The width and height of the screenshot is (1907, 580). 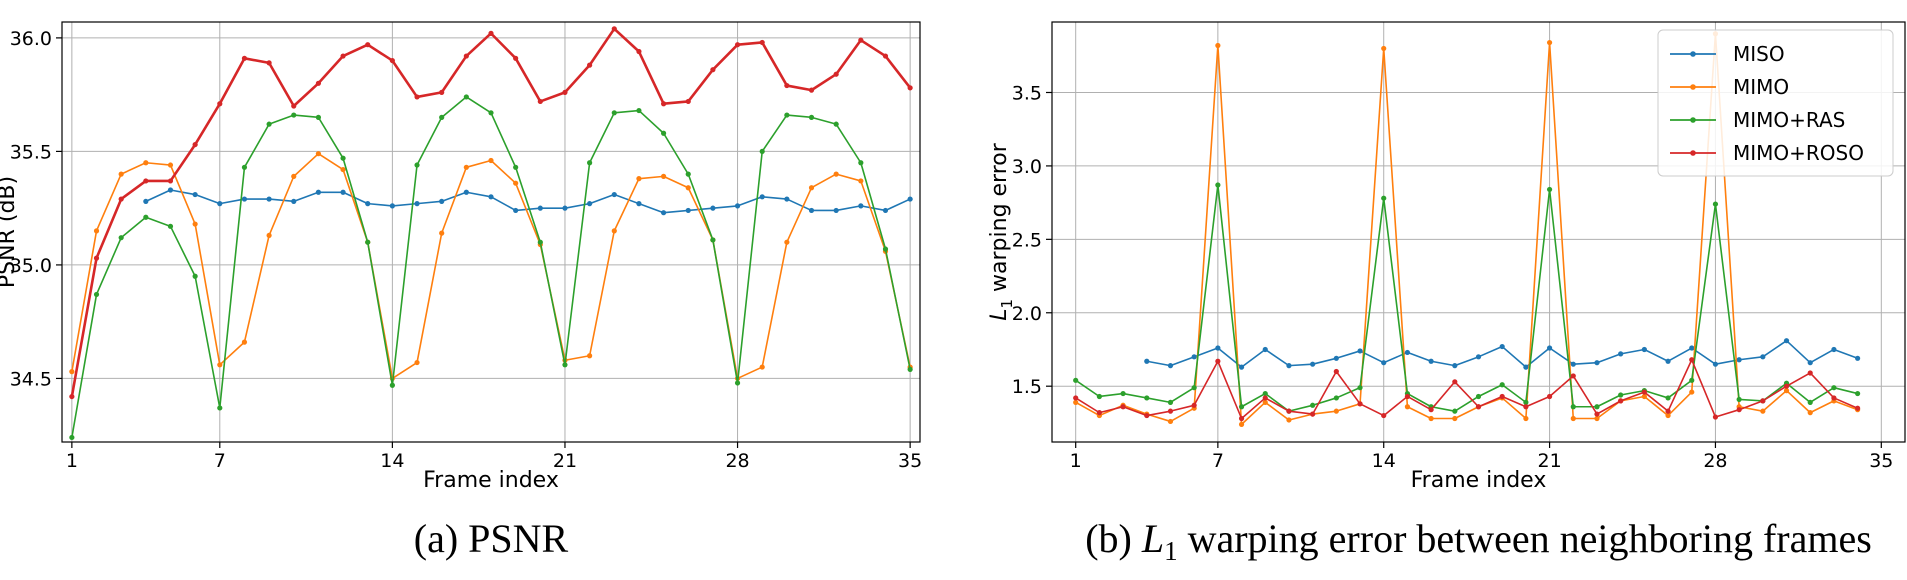 I want to click on figure-caption: (a) PSNR, so click(x=491, y=538).